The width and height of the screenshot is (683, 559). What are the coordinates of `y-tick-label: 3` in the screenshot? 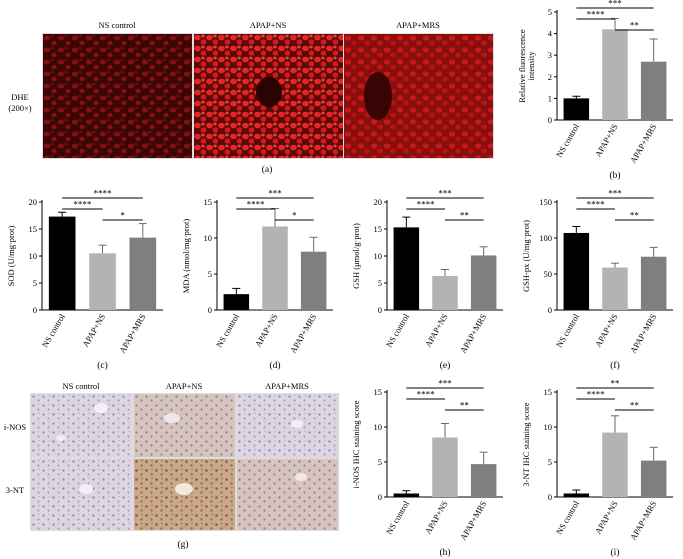 It's located at (550, 55).